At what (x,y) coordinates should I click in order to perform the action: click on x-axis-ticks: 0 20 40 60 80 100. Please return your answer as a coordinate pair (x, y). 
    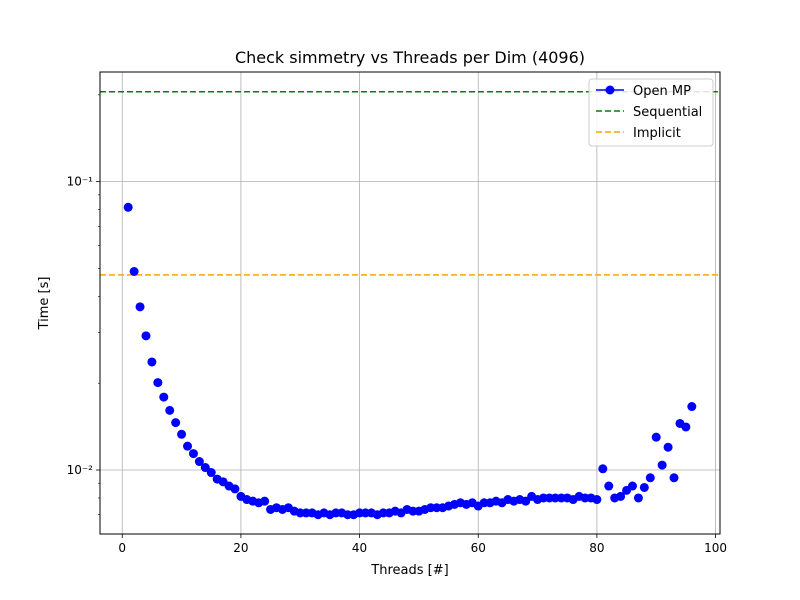
    Looking at the image, I should click on (422, 544).